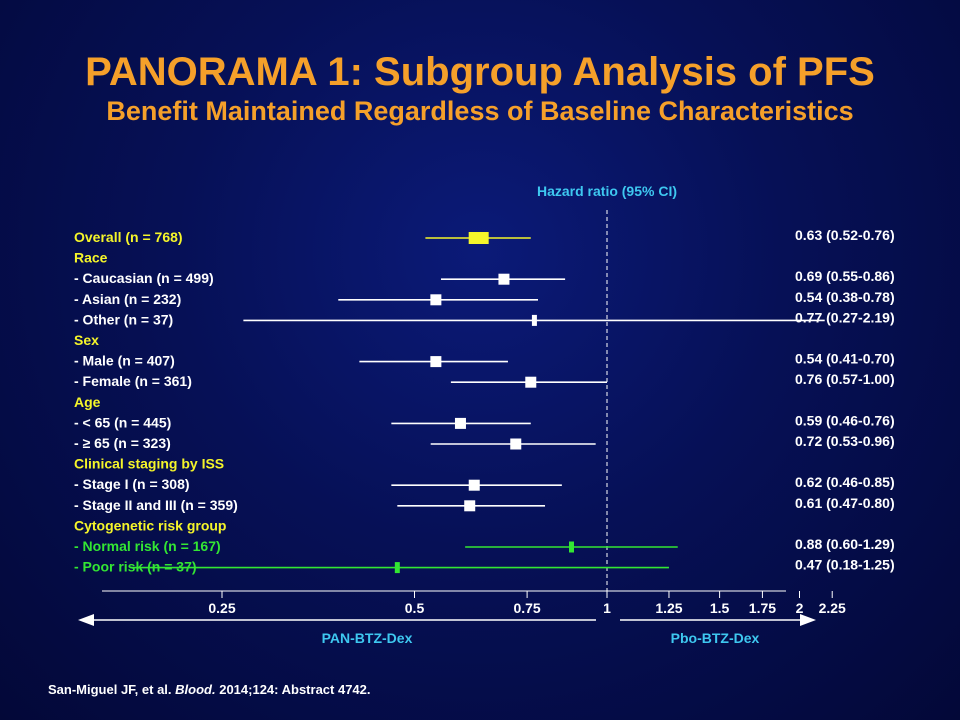 The width and height of the screenshot is (960, 720). Describe the element at coordinates (845, 441) in the screenshot. I see `hr-value-10: 0.72 (0.53-0.96)` at that location.